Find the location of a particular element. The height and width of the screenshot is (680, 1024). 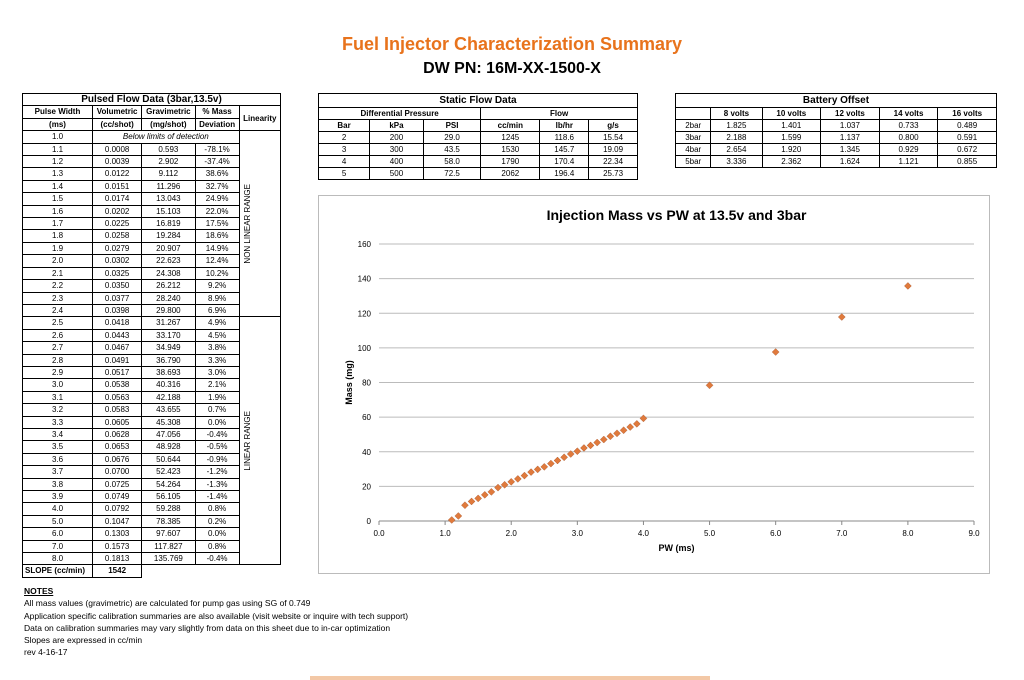

volumetric-cell: 0.0418 is located at coordinates (117, 323).